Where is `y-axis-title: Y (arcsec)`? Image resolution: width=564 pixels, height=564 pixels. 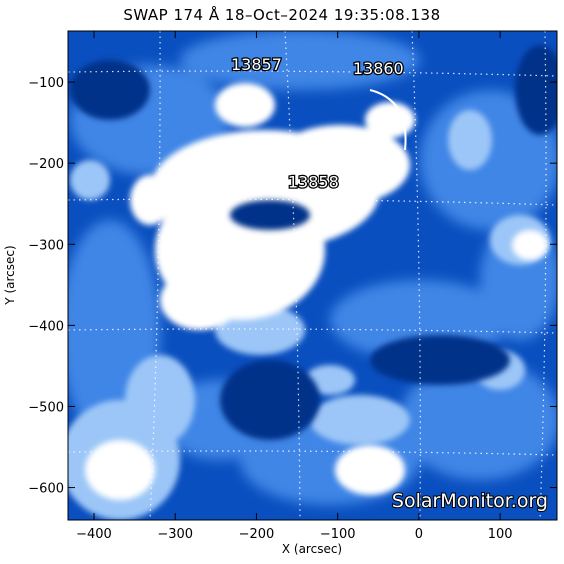
y-axis-title: Y (arcsec) is located at coordinates (10, 275).